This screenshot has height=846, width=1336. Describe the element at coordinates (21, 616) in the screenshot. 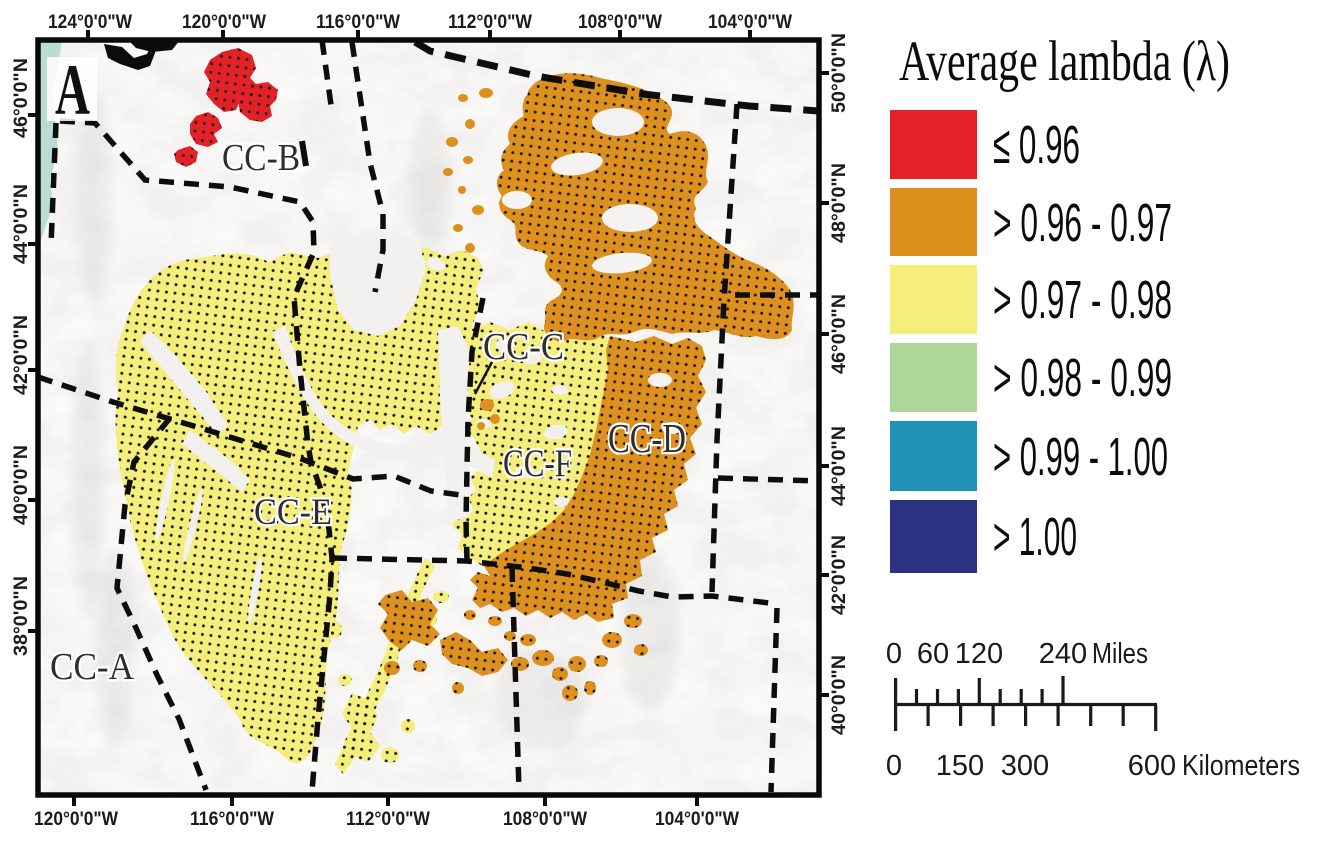

I see `svg-text: 38°0'0"N` at that location.